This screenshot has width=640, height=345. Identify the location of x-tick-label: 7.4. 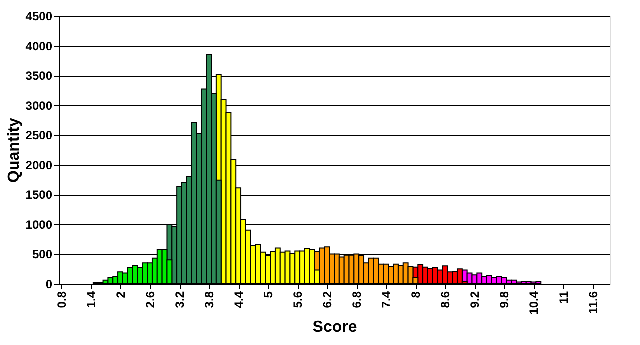
(387, 299).